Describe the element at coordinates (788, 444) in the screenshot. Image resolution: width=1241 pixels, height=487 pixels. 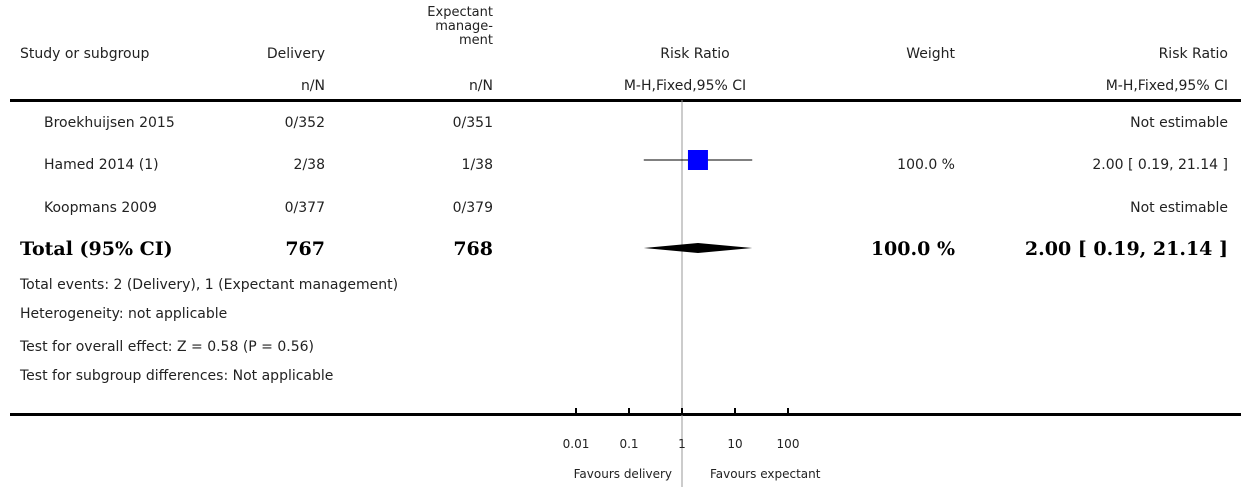
I see `tick-label: 100` at that location.